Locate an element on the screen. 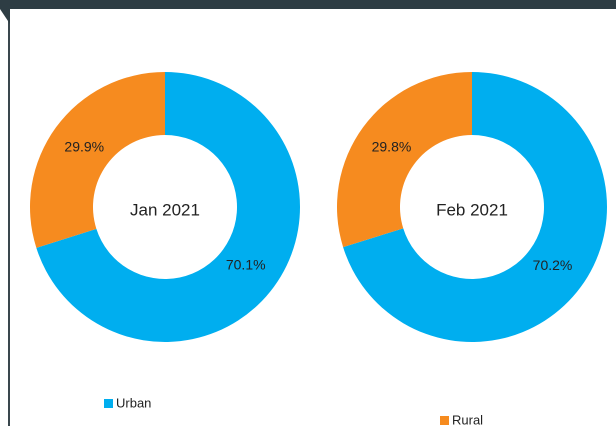 This screenshot has height=426, width=616. value-label: 29.9% is located at coordinates (84, 147).